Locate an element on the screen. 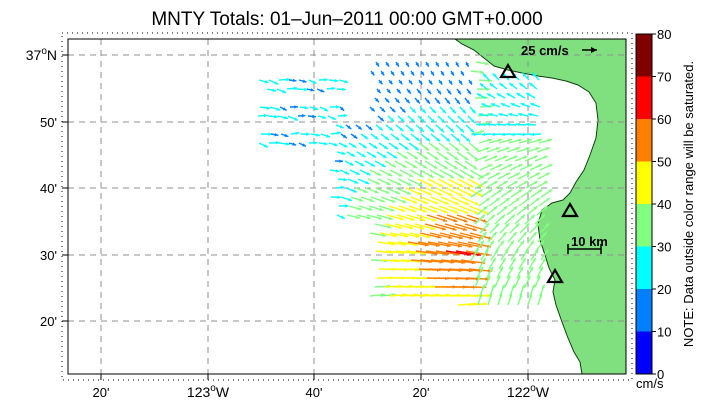 The height and width of the screenshot is (407, 702). current-vector-shaft is located at coordinates (460, 270).